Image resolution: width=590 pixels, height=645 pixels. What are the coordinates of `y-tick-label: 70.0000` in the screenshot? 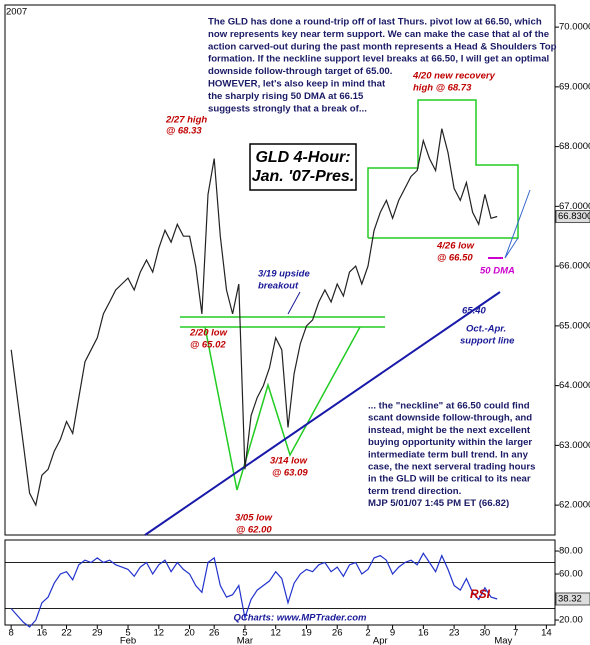 It's located at (574, 27).